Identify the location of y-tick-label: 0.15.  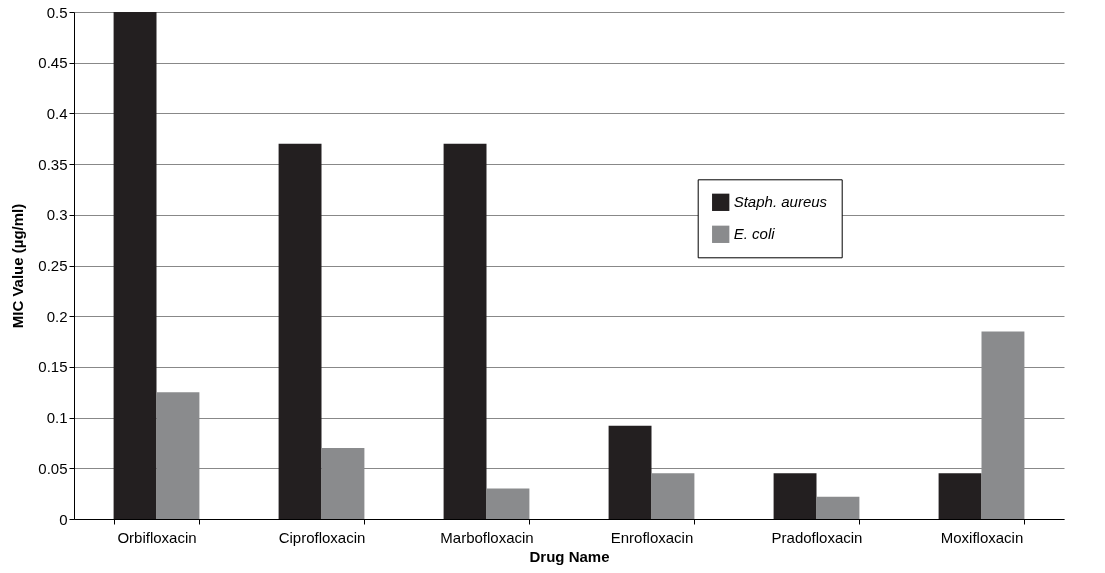
(53, 367).